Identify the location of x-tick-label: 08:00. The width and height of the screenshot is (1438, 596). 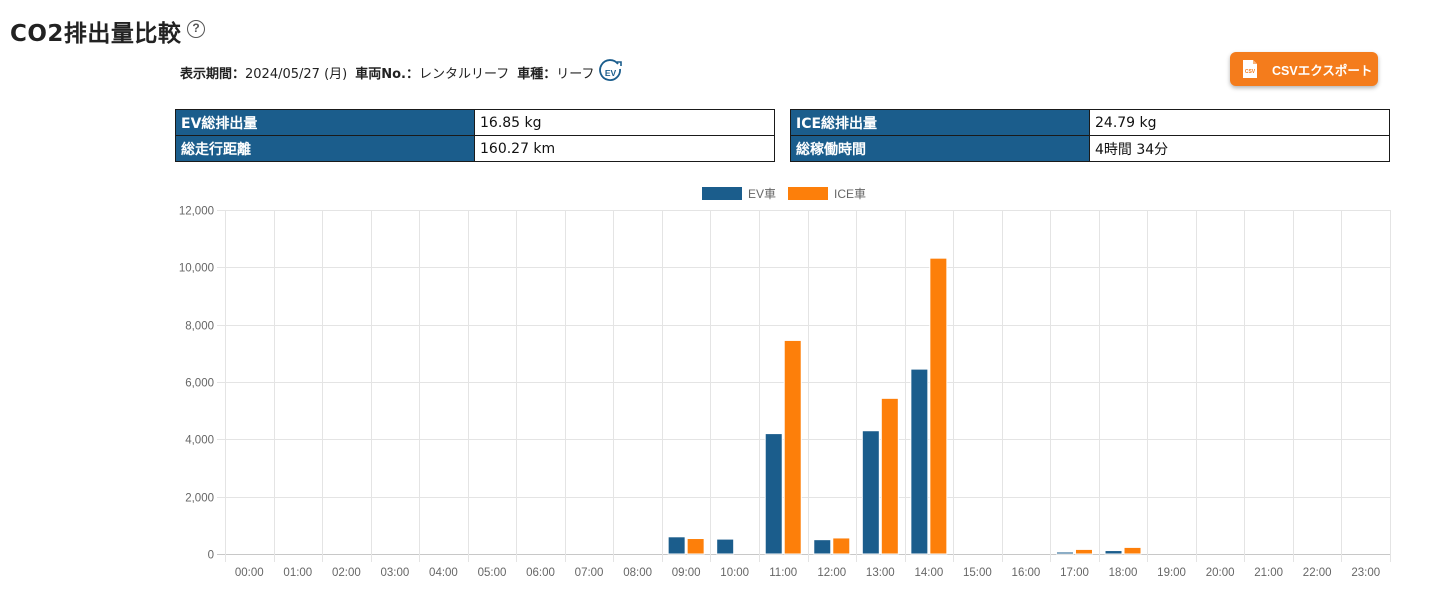
(637, 573).